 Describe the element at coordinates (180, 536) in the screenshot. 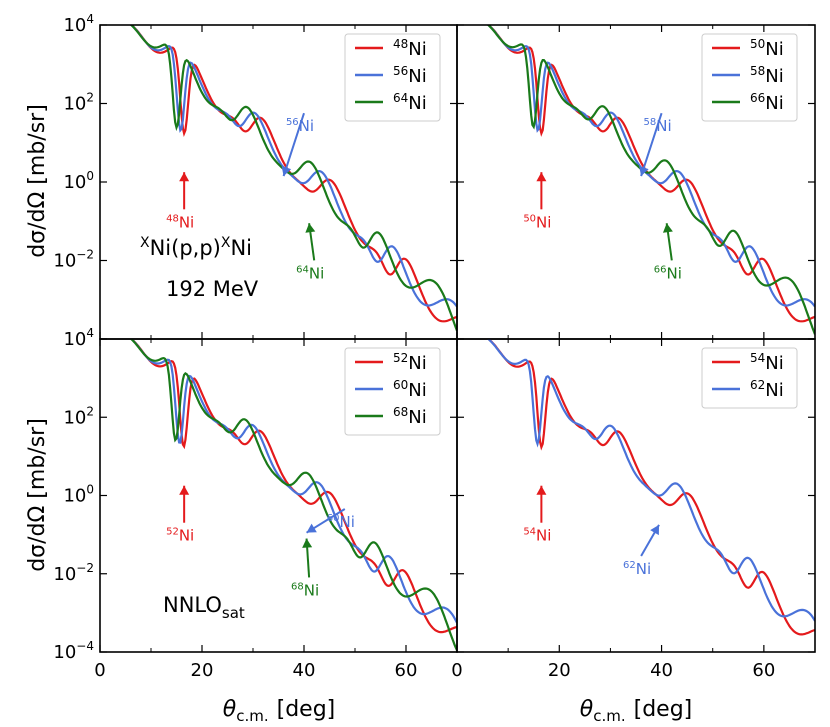

I see `annotation-label: 52Ni` at that location.